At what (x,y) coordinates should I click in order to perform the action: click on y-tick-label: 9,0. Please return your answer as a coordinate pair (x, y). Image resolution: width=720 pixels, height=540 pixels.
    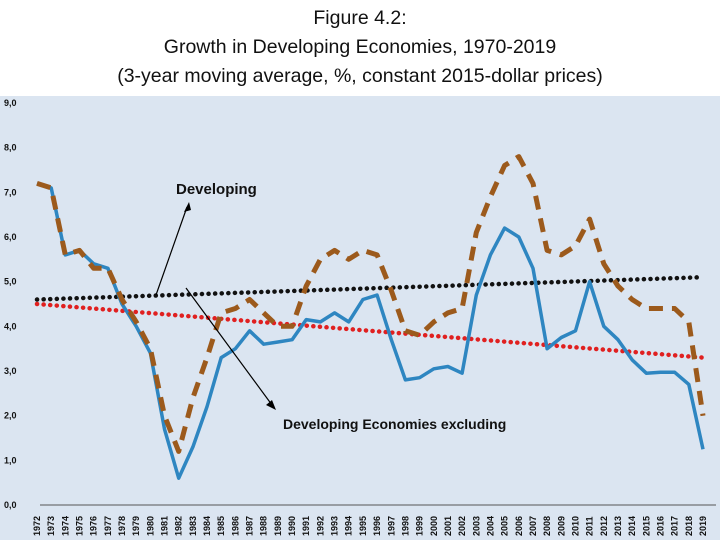
    Looking at the image, I should click on (10, 103).